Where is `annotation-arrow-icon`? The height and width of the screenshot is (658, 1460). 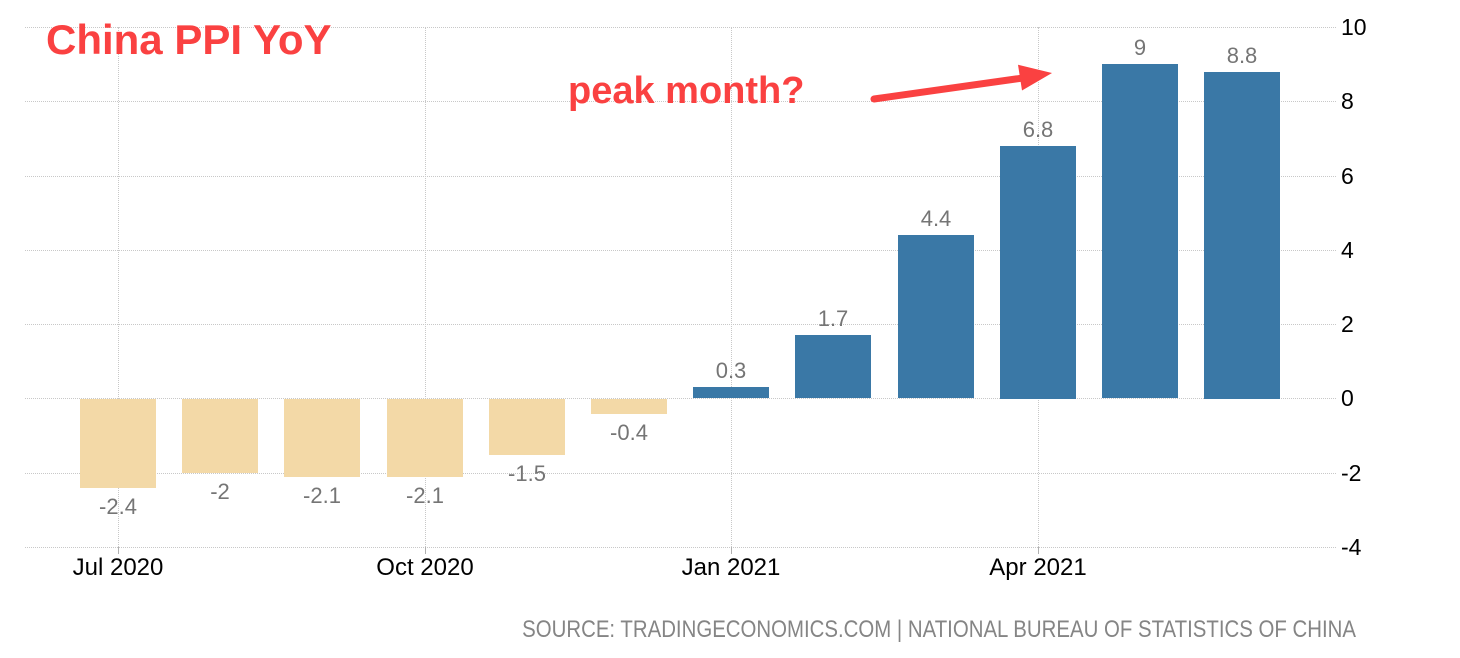
annotation-arrow-icon is located at coordinates (961, 83).